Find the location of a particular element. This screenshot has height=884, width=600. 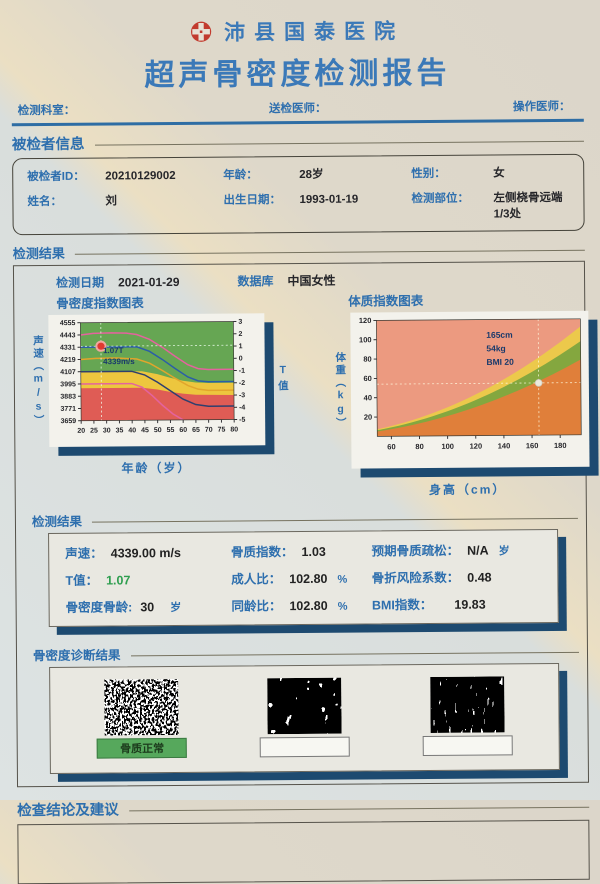

date-row: 检测日期 2021-01-29 数据库 中国女性 is located at coordinates (316, 280).